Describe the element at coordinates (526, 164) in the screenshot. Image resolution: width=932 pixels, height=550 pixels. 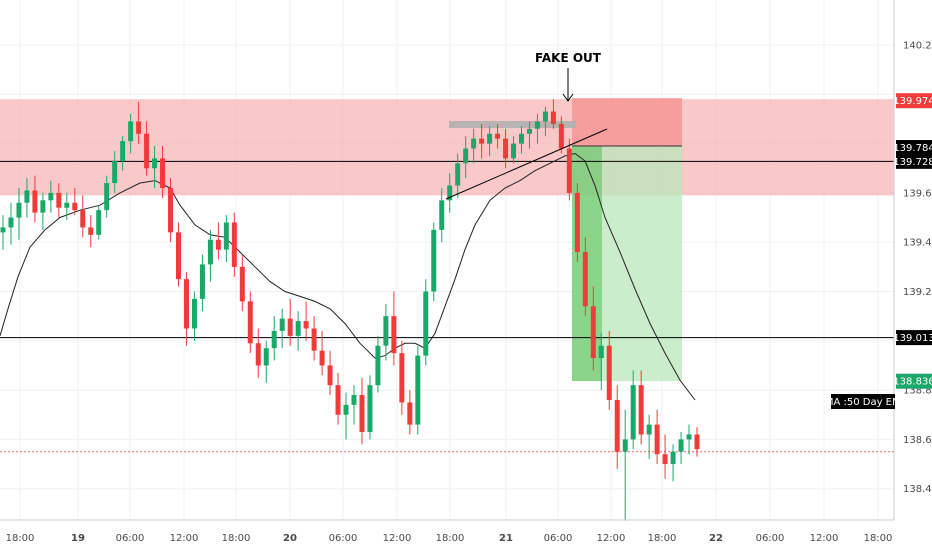
I see `trendline` at that location.